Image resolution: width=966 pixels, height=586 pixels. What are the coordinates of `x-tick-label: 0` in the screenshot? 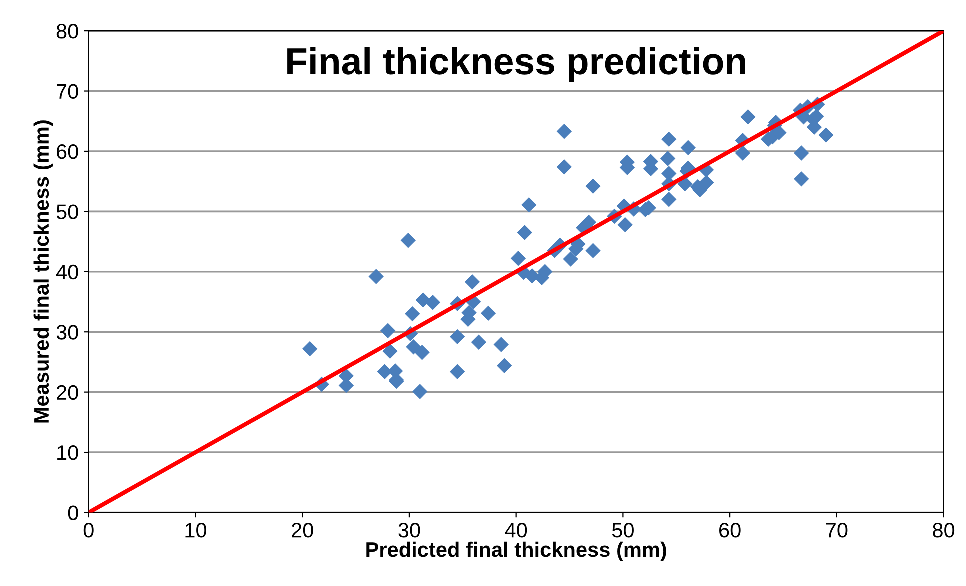 It's located at (89, 530).